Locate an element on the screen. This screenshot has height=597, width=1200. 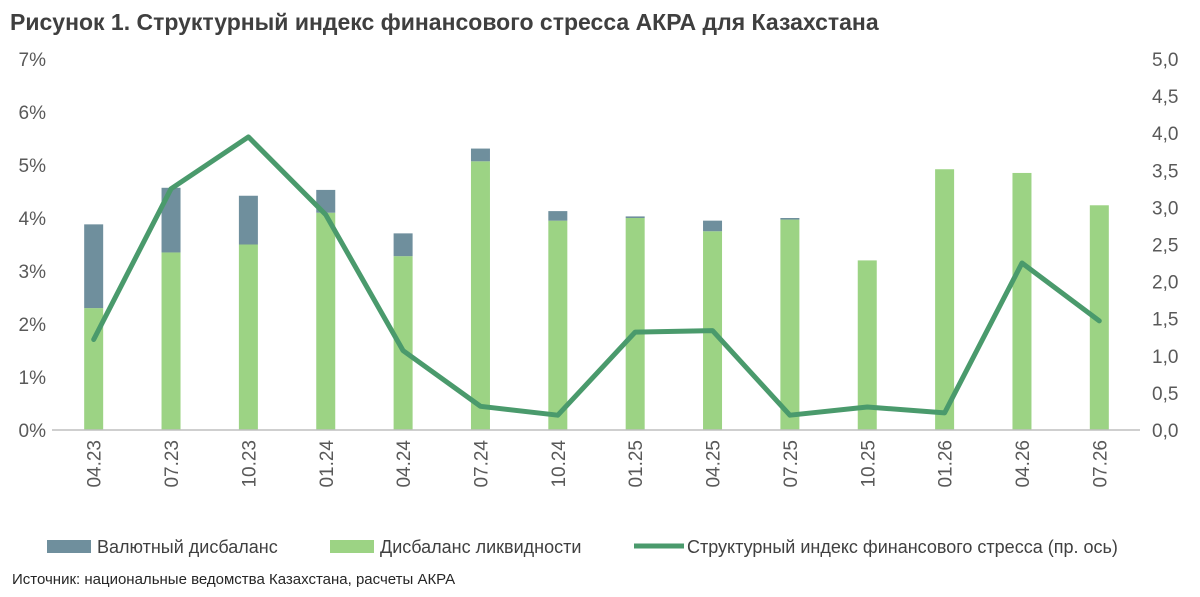
x-tick-label: 04.25 is located at coordinates (714, 464).